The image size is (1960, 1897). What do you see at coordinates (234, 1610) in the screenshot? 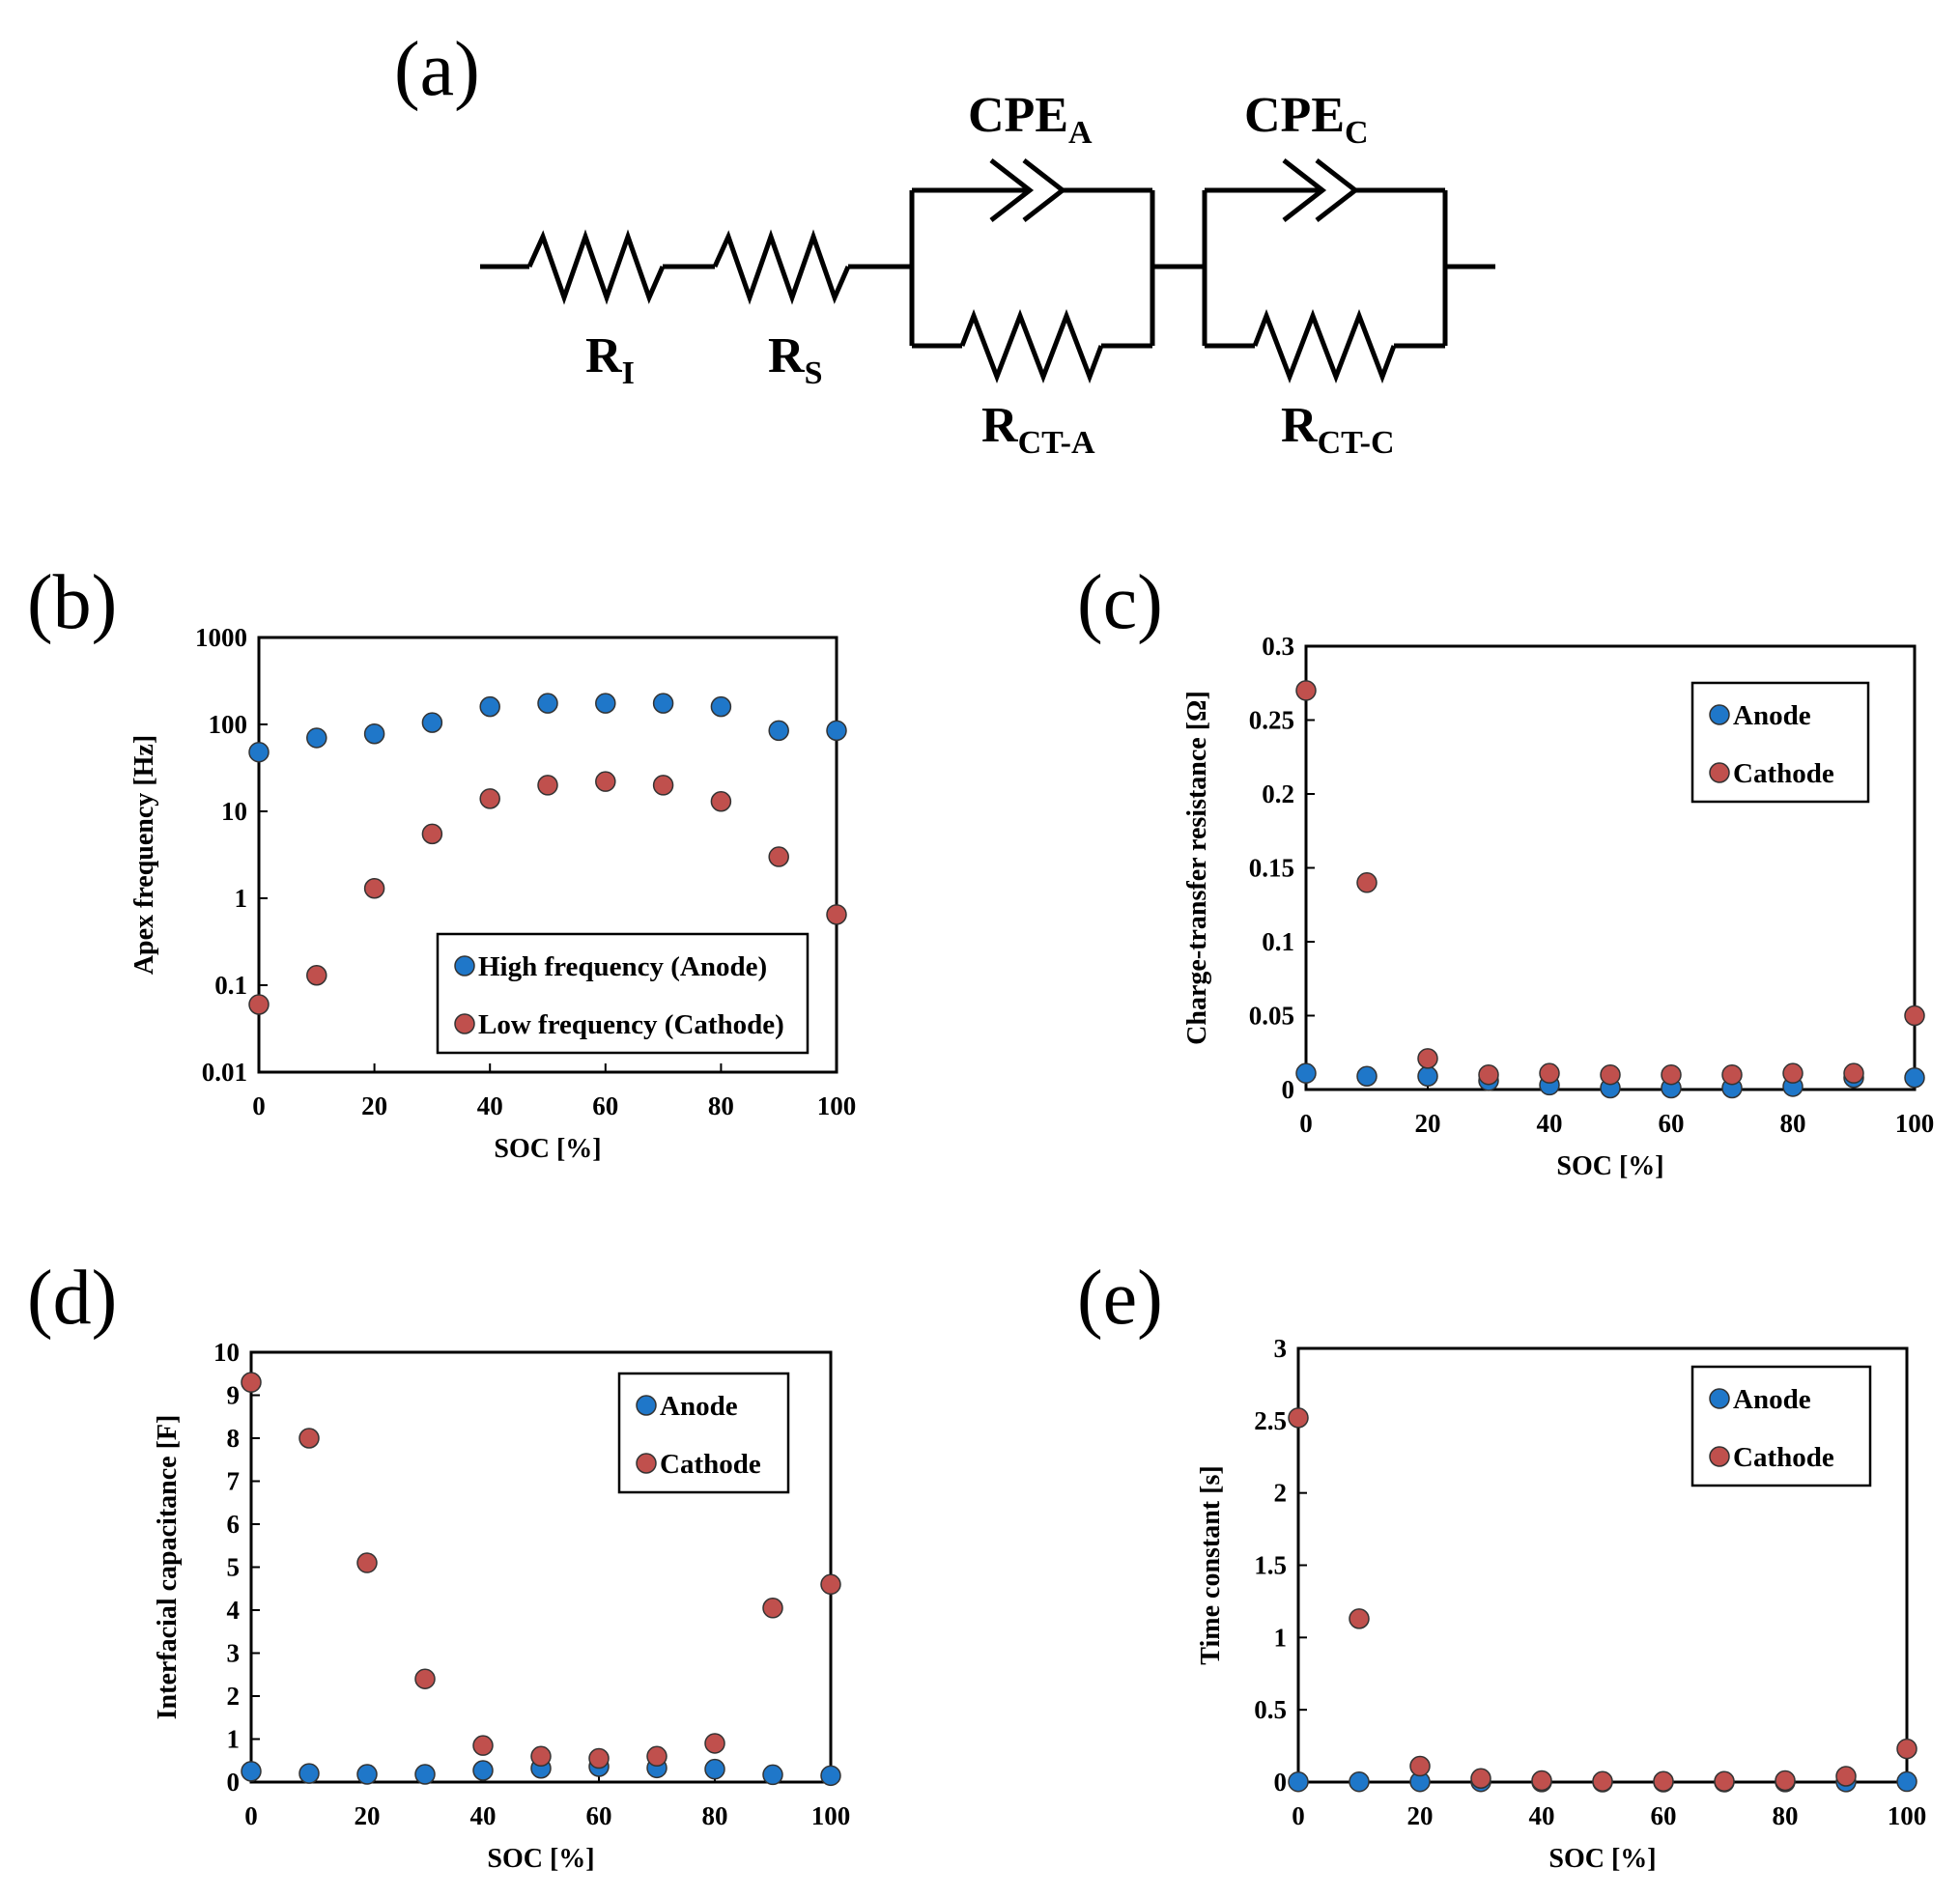
I see `y-tick-label: 4` at bounding box center [234, 1610].